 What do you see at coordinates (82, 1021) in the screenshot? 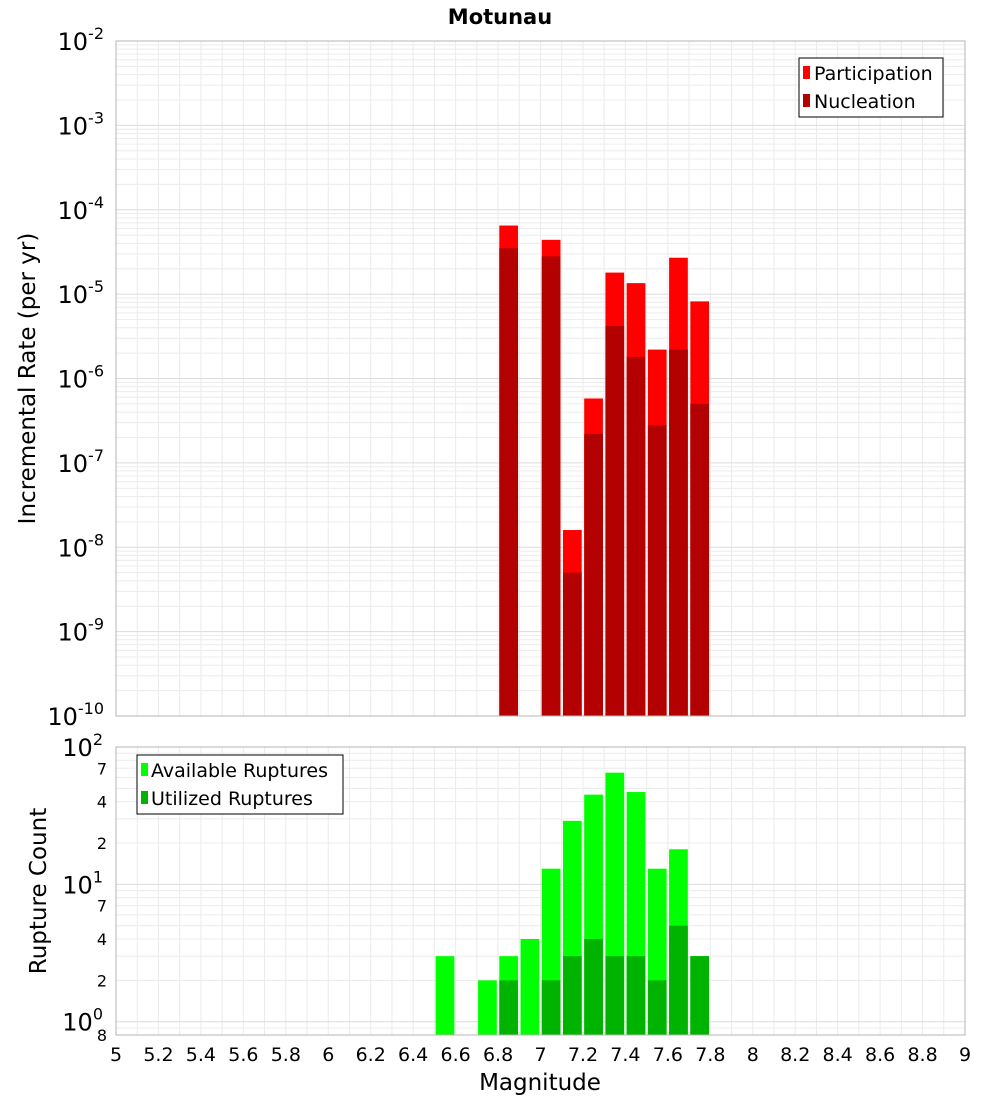
I see `count-y-tick-label: 10⁰` at bounding box center [82, 1021].